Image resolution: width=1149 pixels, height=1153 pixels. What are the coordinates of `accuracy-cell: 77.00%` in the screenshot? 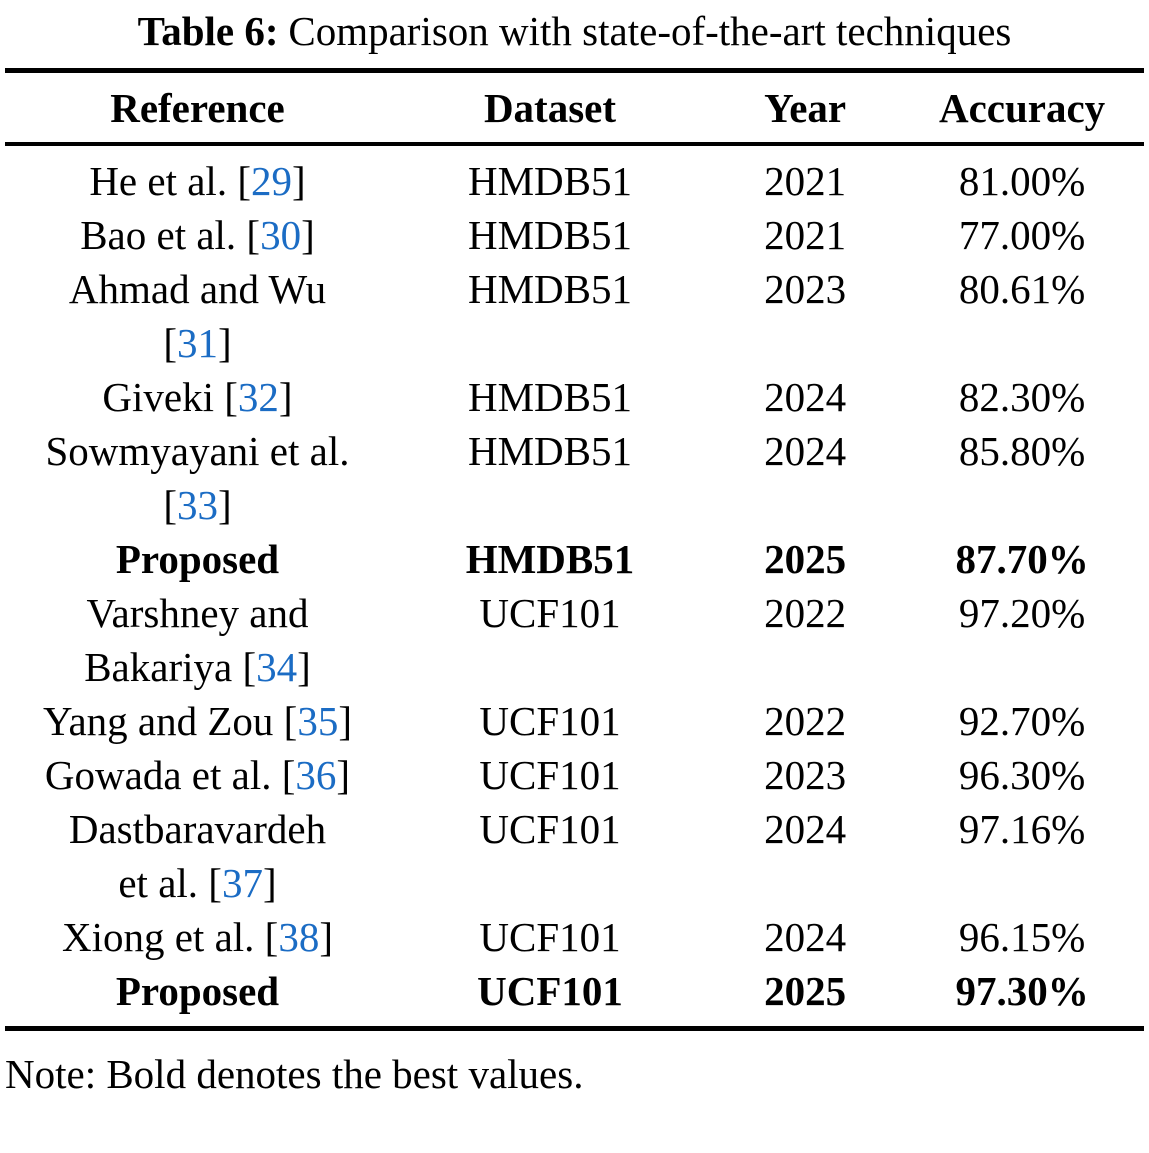 It's located at (1022, 235).